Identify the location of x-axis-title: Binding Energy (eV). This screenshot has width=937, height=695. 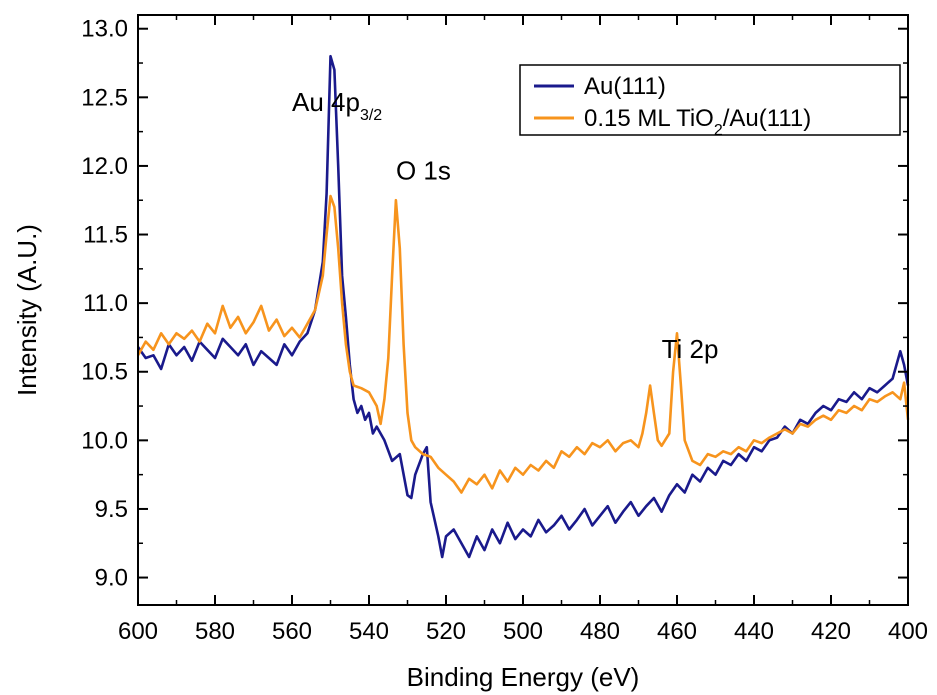
(523, 677).